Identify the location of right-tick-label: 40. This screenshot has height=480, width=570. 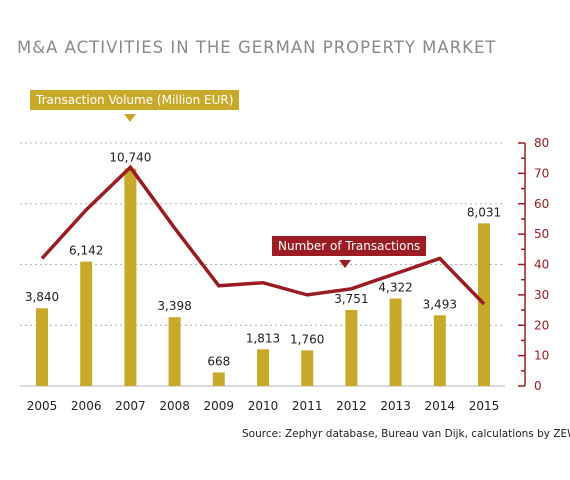
(541, 265).